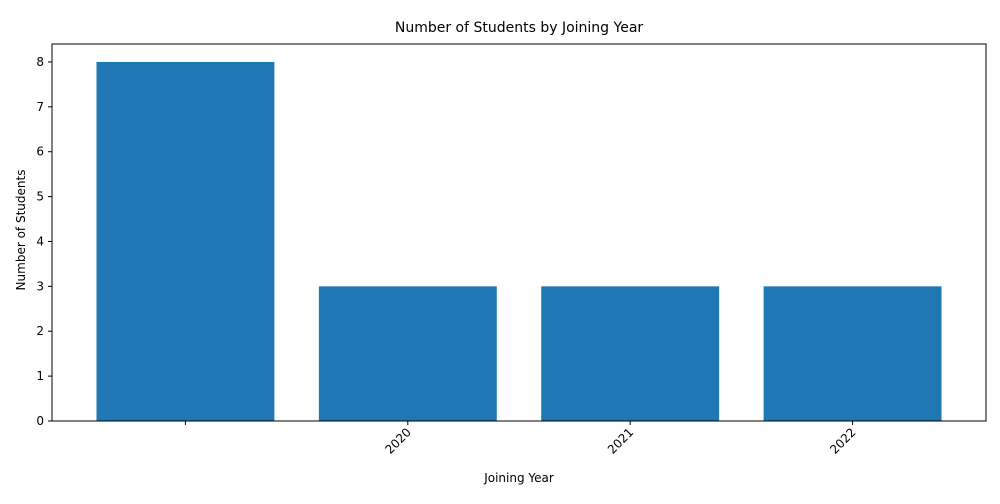  What do you see at coordinates (40, 376) in the screenshot?
I see `y-tick-label: 1` at bounding box center [40, 376].